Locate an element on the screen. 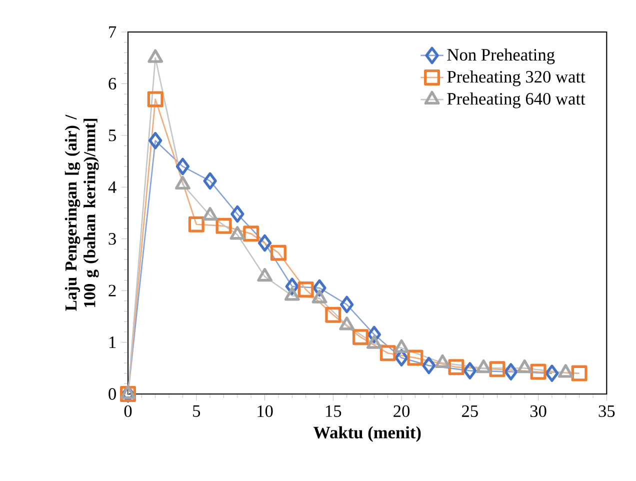 The width and height of the screenshot is (636, 481). x-tick-label: 25 is located at coordinates (470, 411).